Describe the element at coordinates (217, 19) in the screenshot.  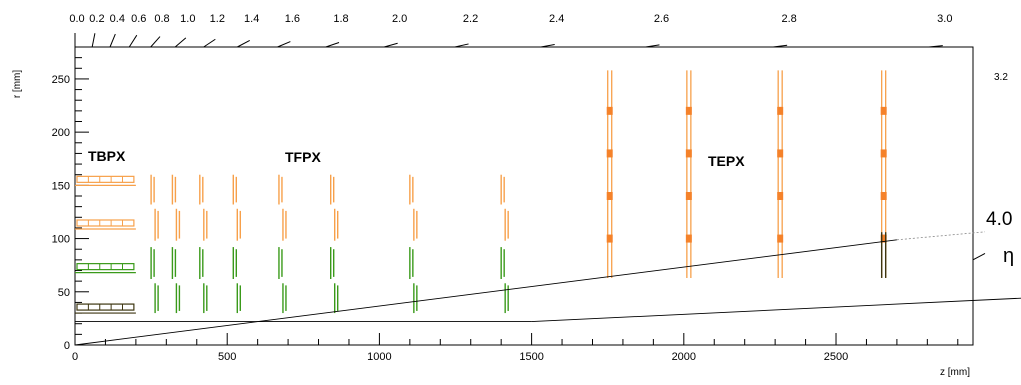
I see `eta-tick-label: 1.2` at that location.